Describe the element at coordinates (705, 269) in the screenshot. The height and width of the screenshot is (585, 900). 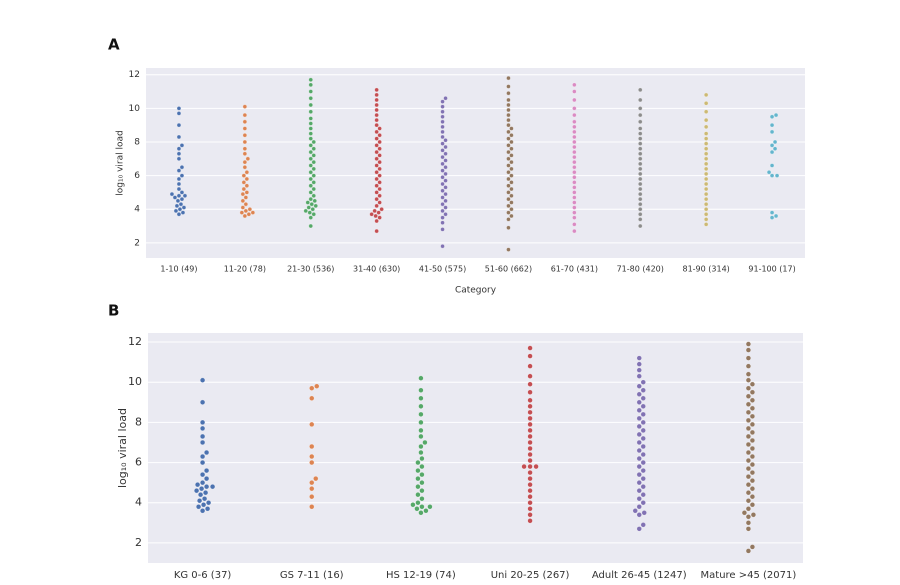
I see `x-tick-label: 81-90 (314)` at that location.